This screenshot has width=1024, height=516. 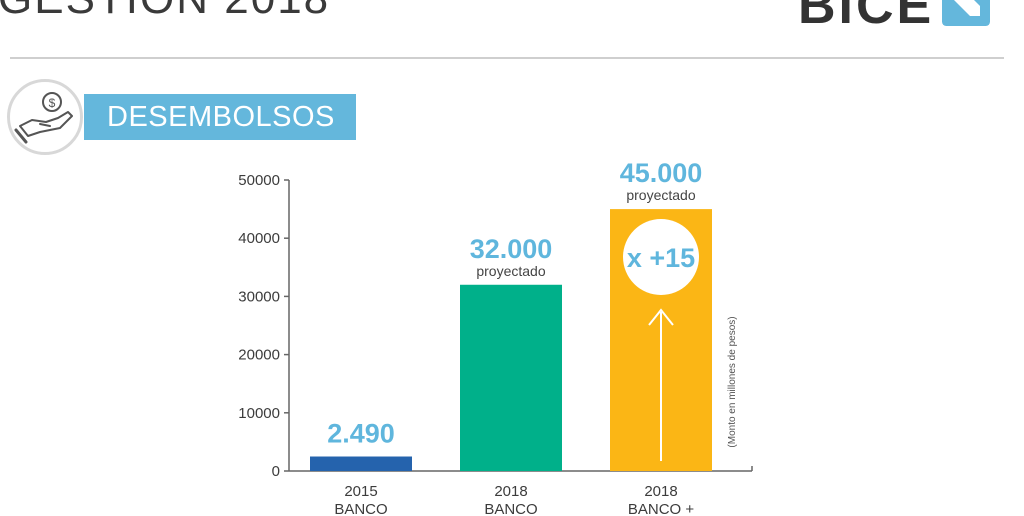 What do you see at coordinates (259, 413) in the screenshot?
I see `y-tick-label: 10000` at bounding box center [259, 413].